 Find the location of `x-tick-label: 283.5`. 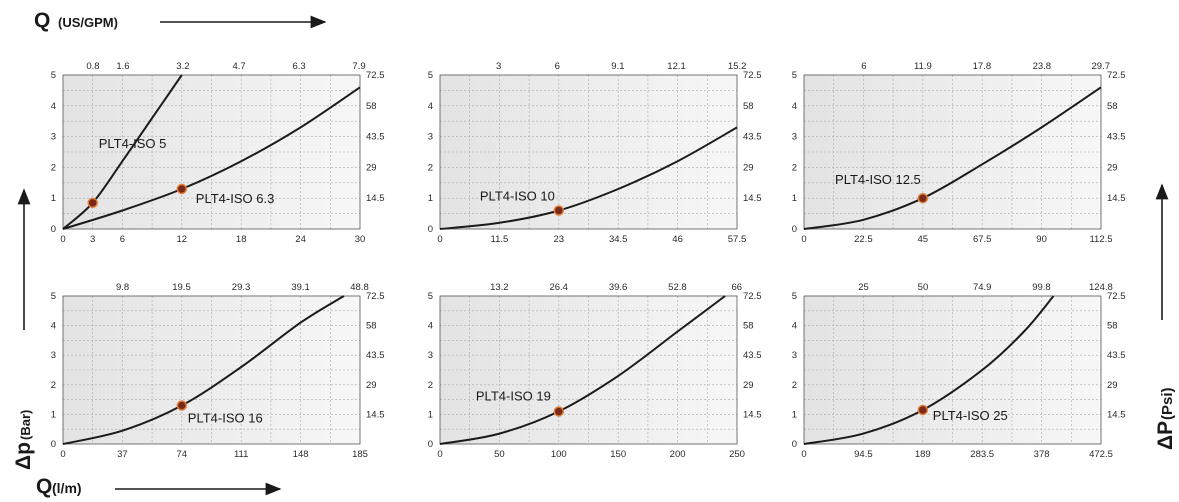

x-tick-label: 283.5 is located at coordinates (982, 454).